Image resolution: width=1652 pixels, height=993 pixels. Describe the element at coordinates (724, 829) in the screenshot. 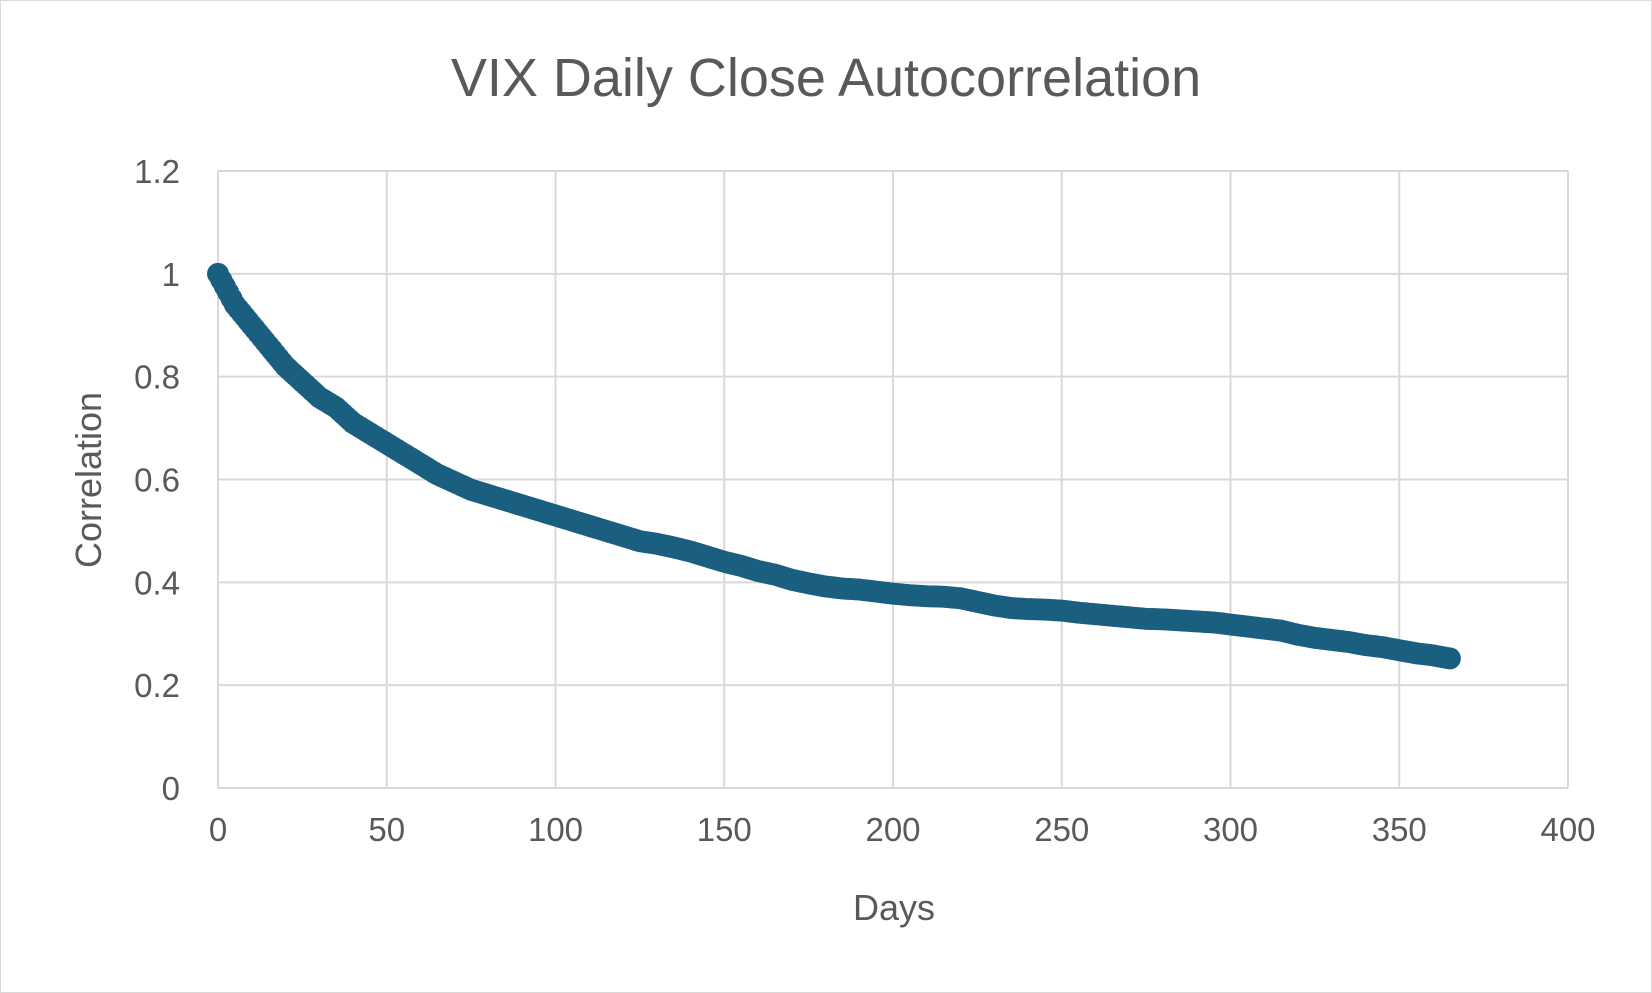

I see `x-tick-label: 150` at that location.